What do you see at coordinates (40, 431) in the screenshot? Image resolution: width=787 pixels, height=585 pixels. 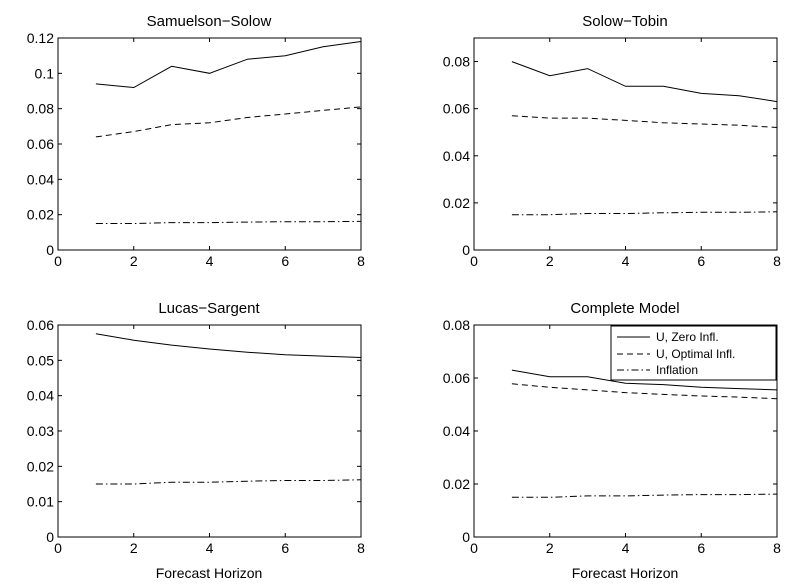 I see `y-tick-label: 0.03` at bounding box center [40, 431].